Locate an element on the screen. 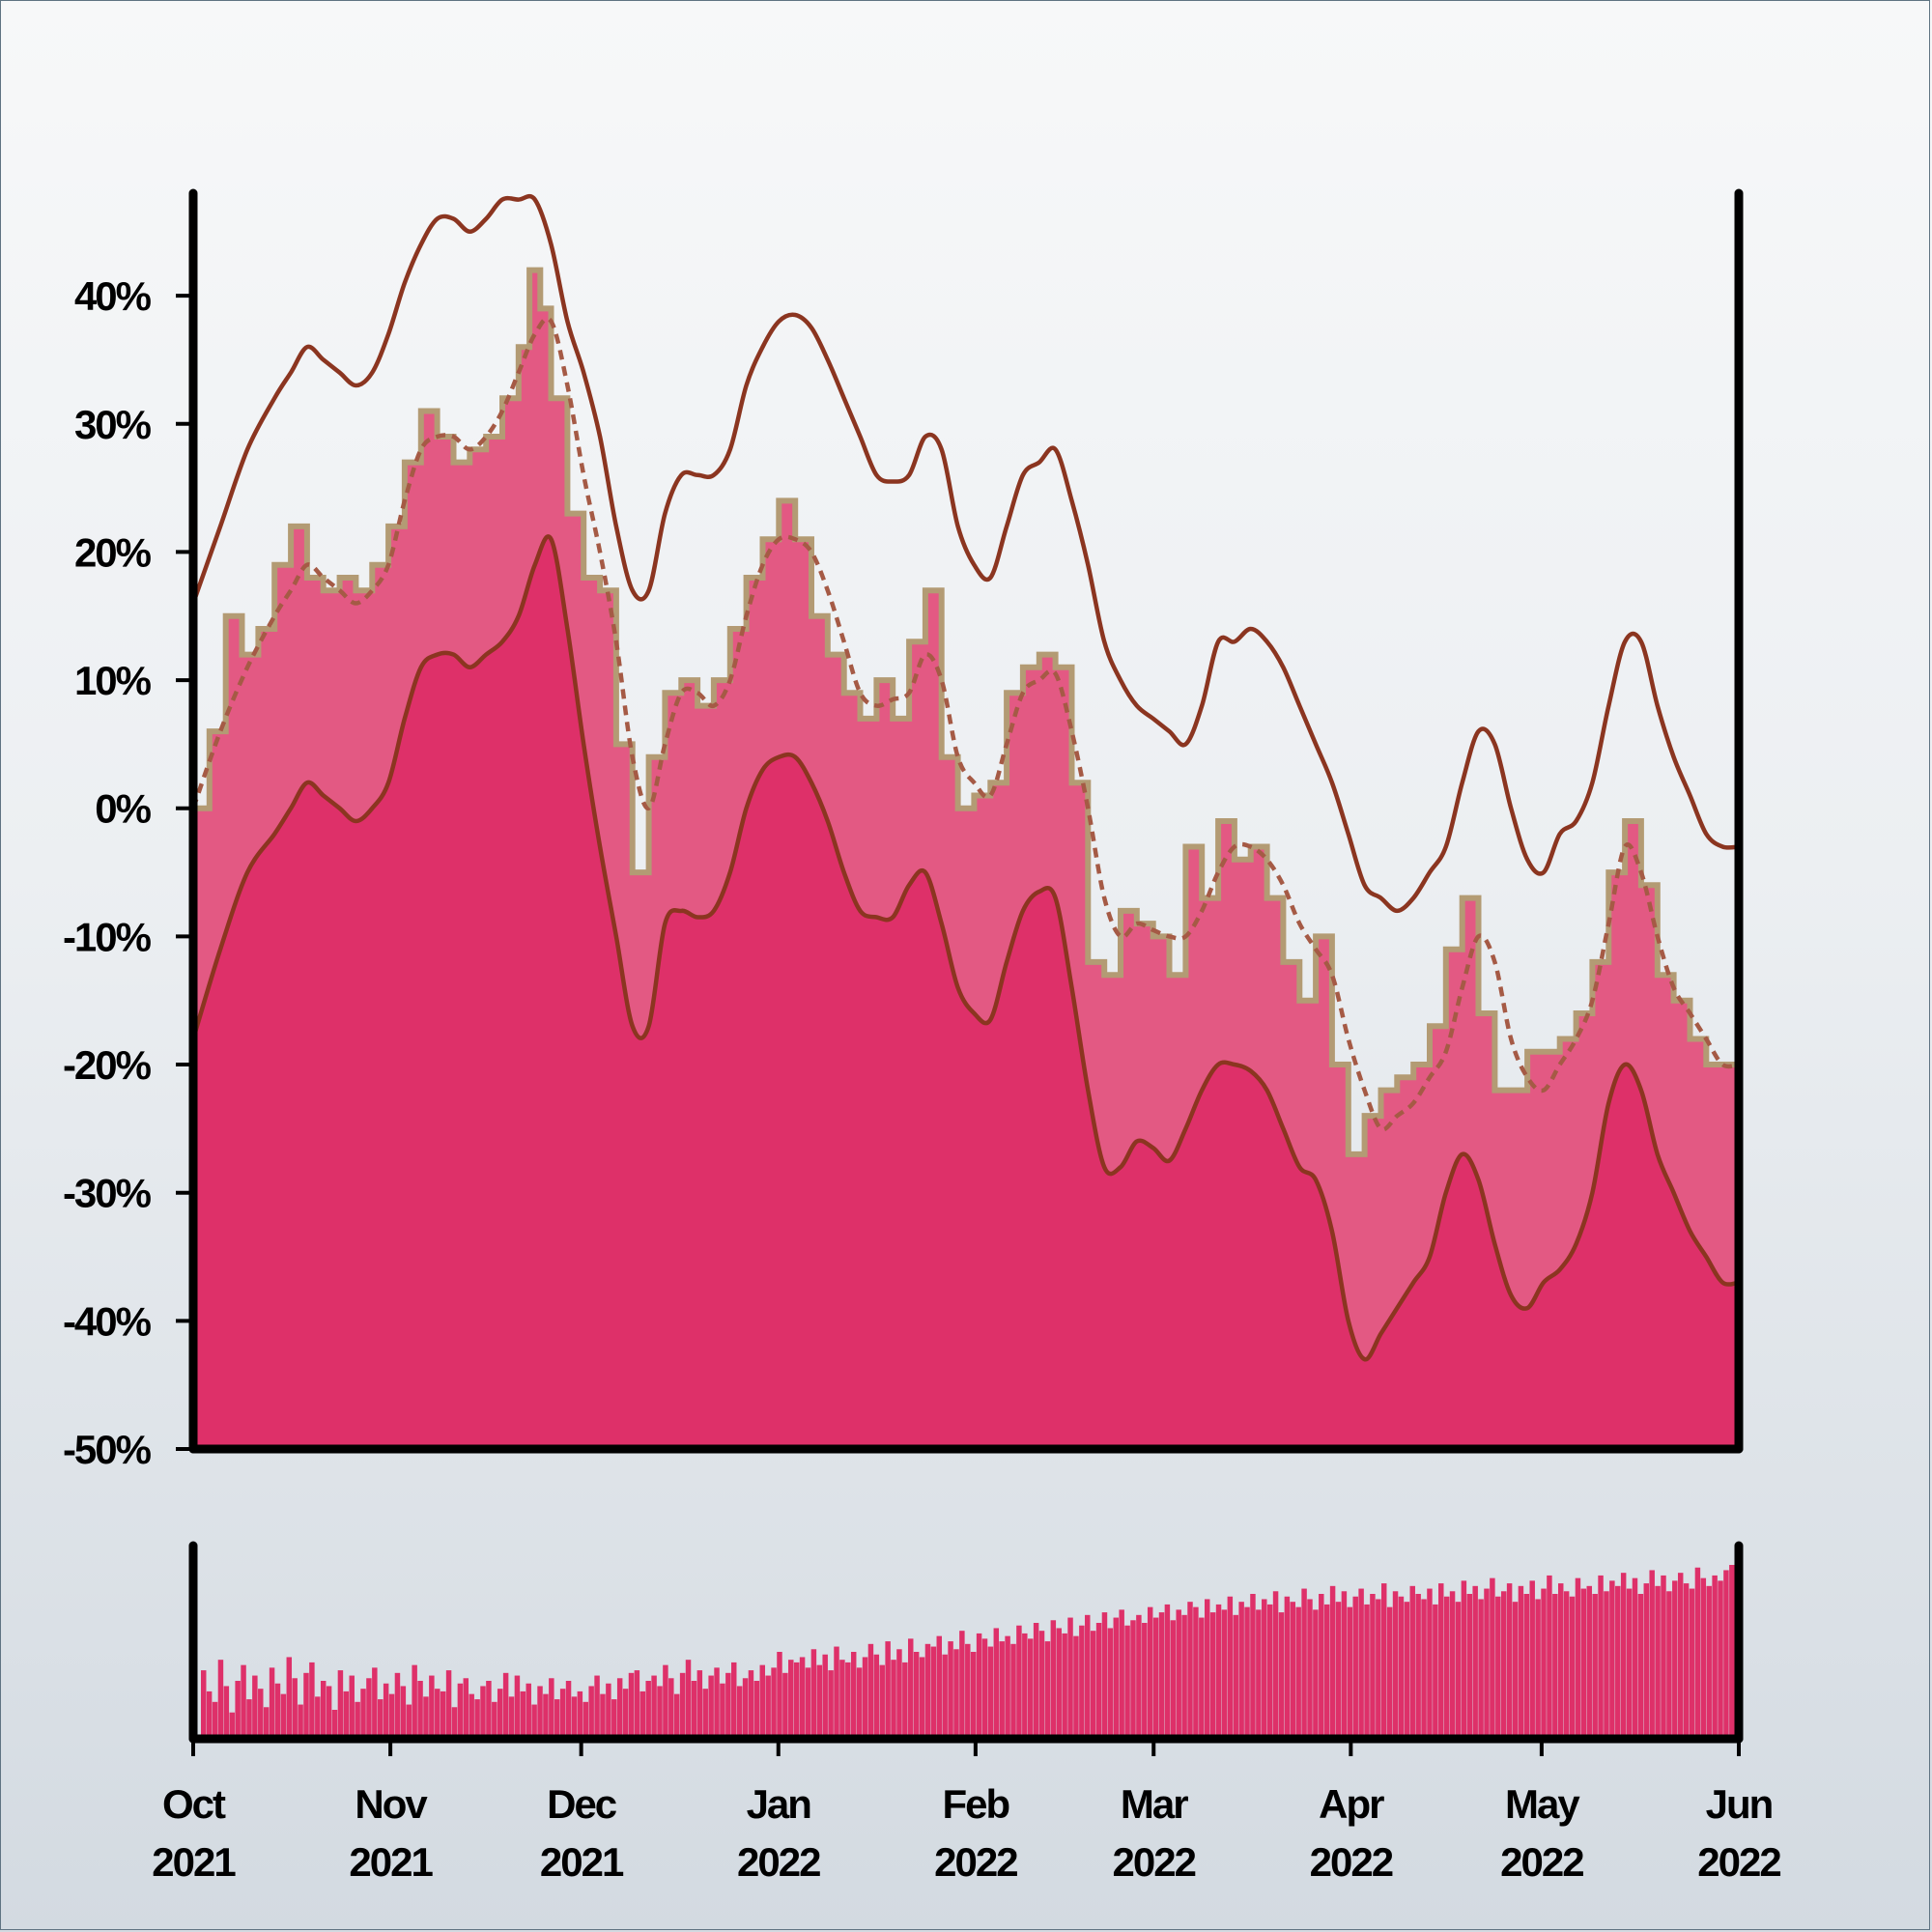  y-tick-label: -30% is located at coordinates (107, 1193).